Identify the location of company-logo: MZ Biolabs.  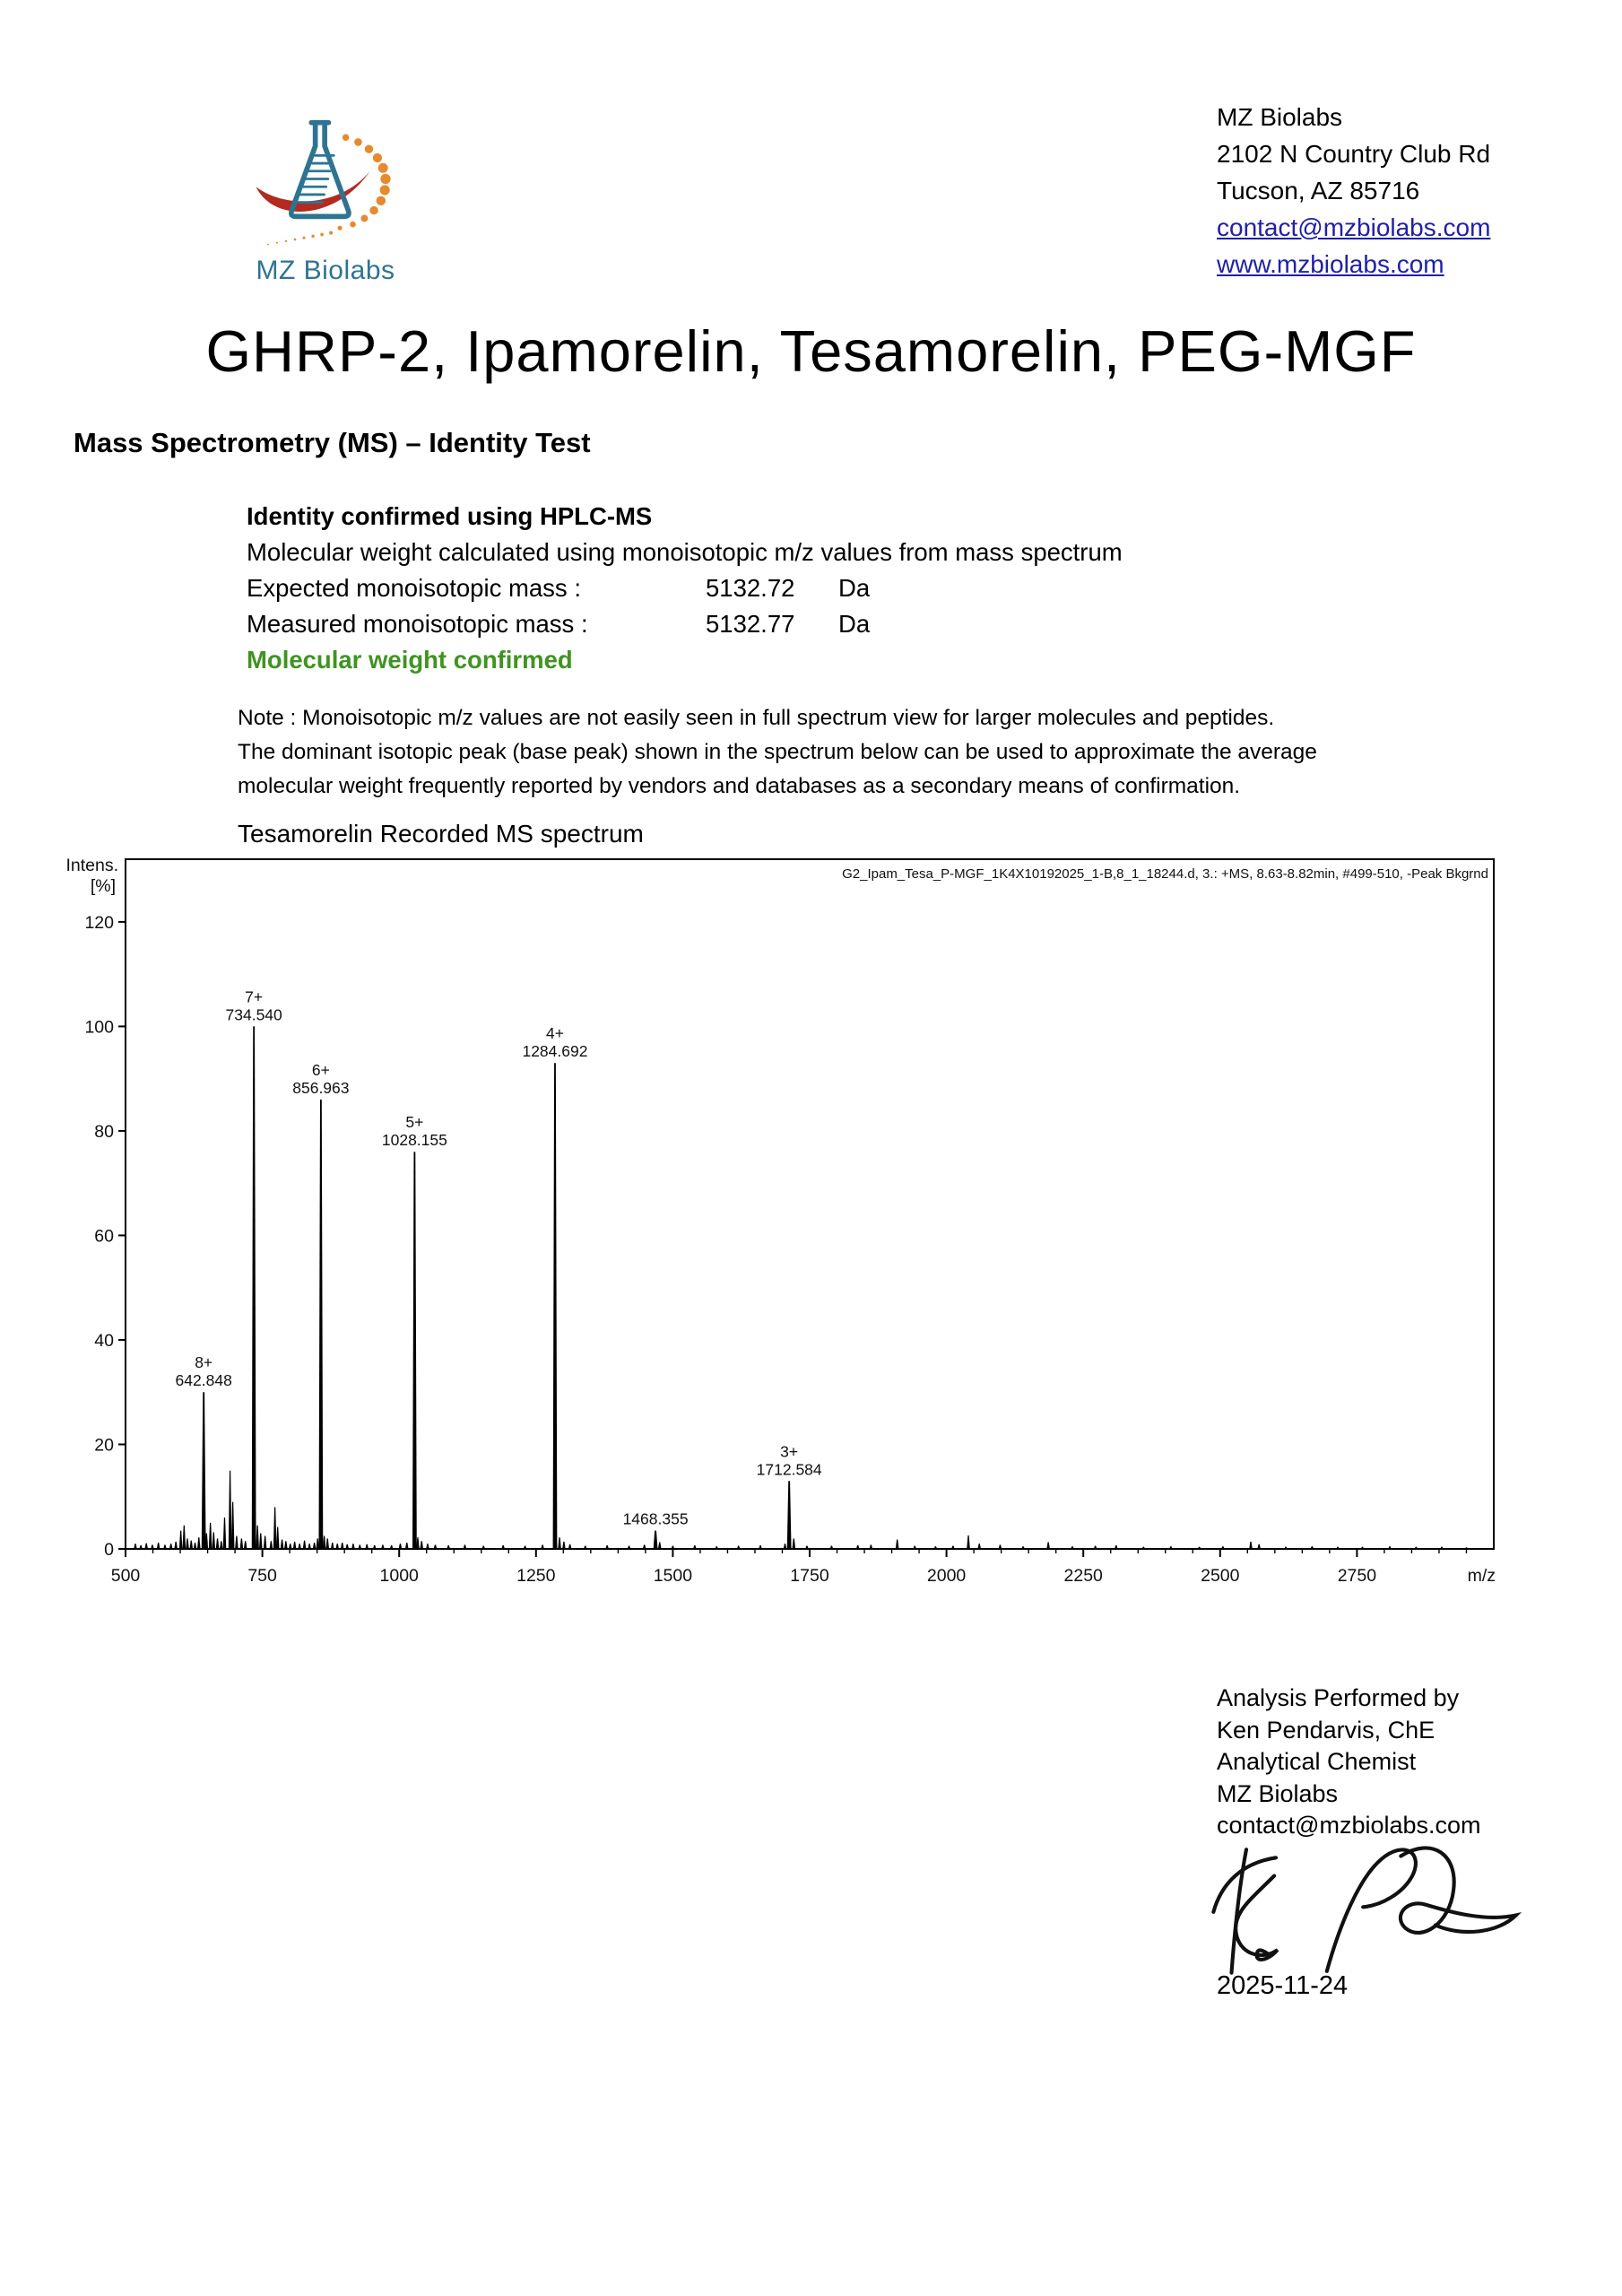
(325, 200).